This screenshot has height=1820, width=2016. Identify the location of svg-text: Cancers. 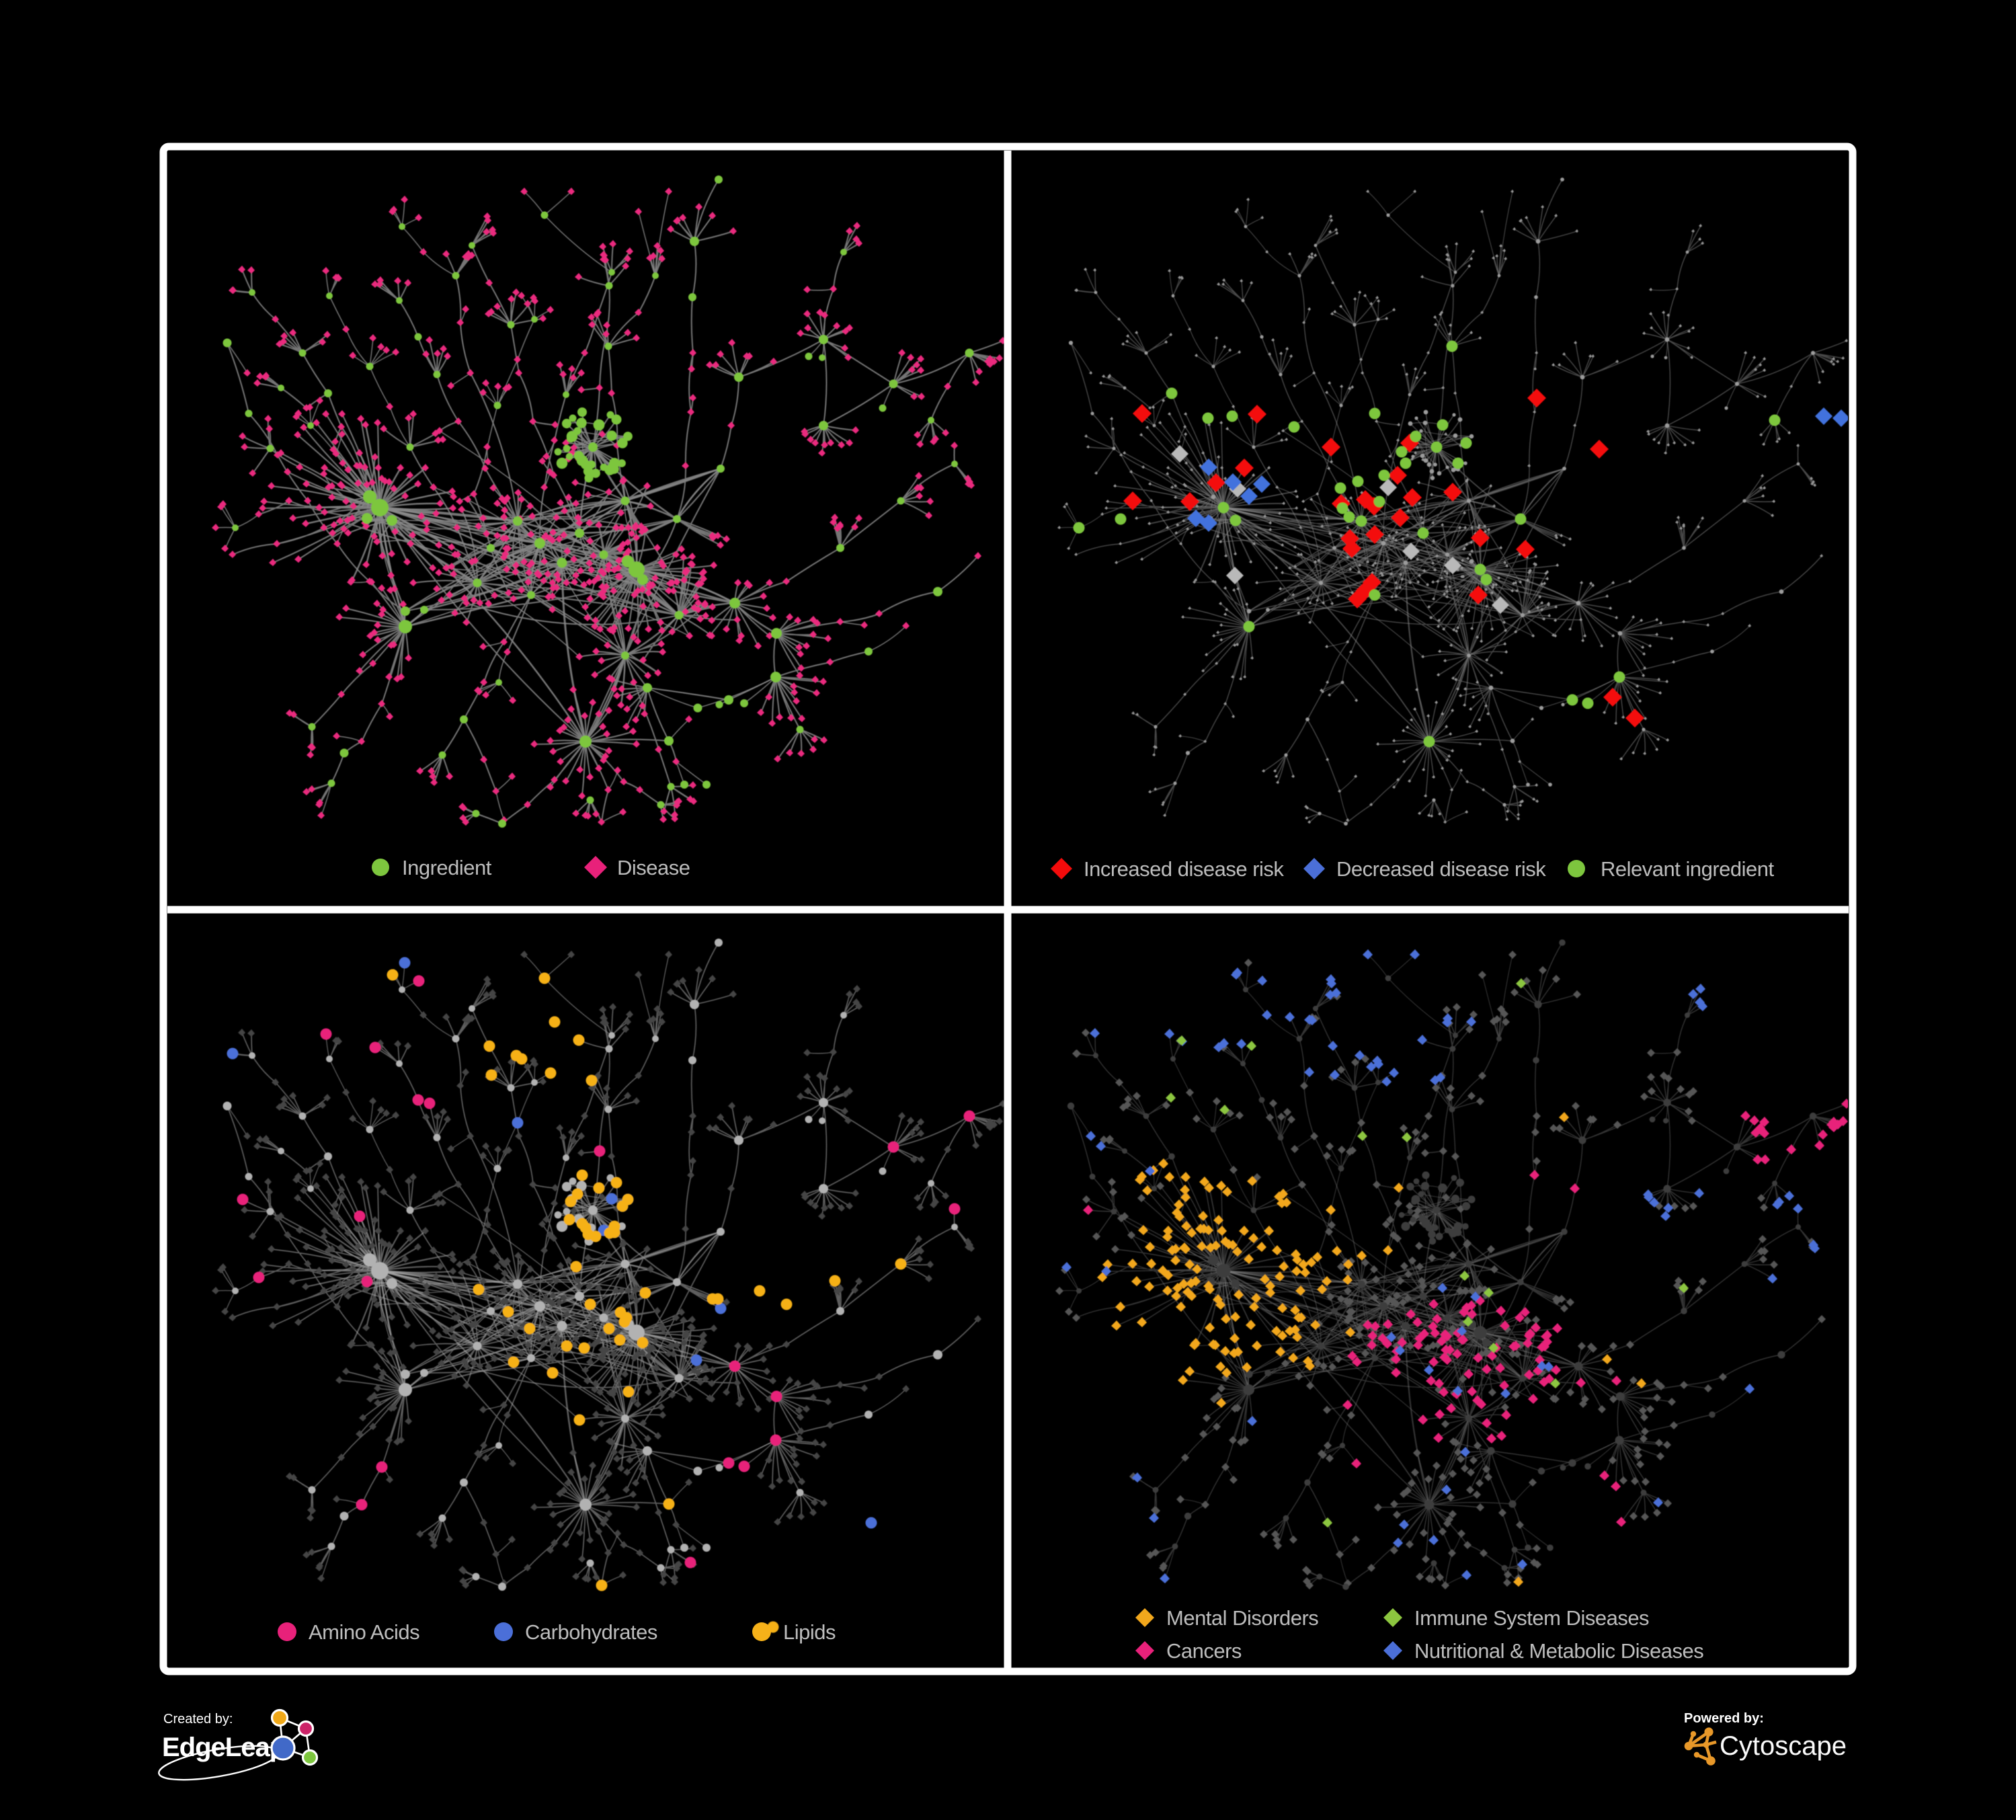
(1204, 1651).